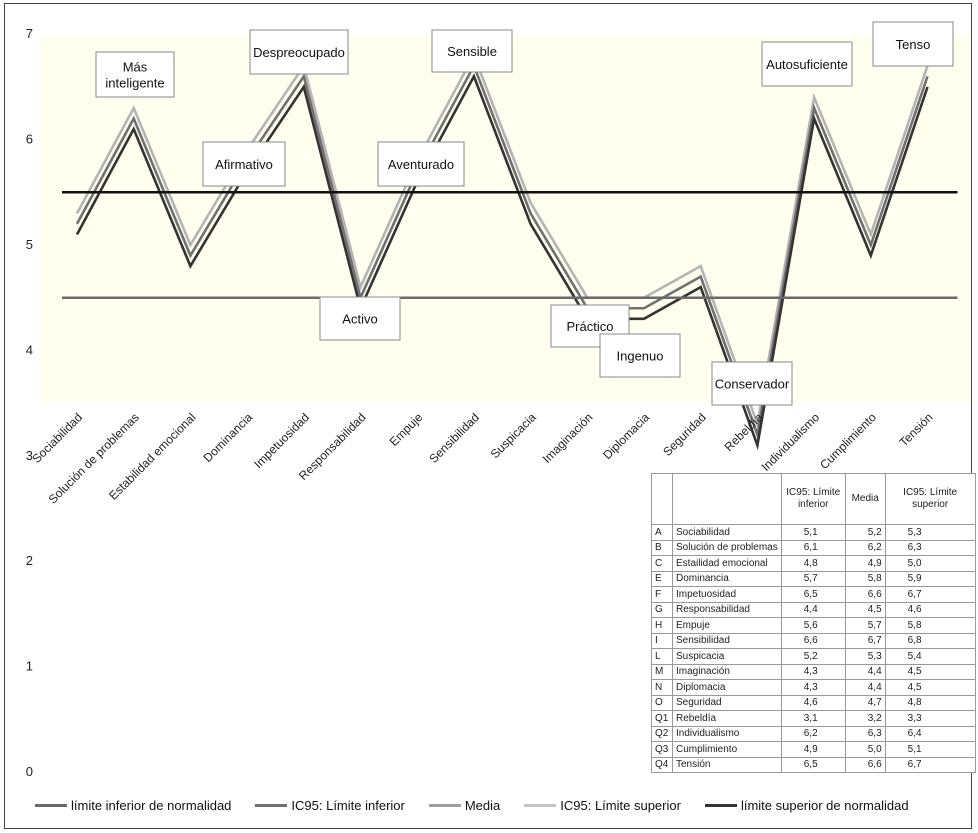 The width and height of the screenshot is (978, 833). Describe the element at coordinates (228, 437) in the screenshot. I see `category-label-dominancia: Dominancia` at that location.